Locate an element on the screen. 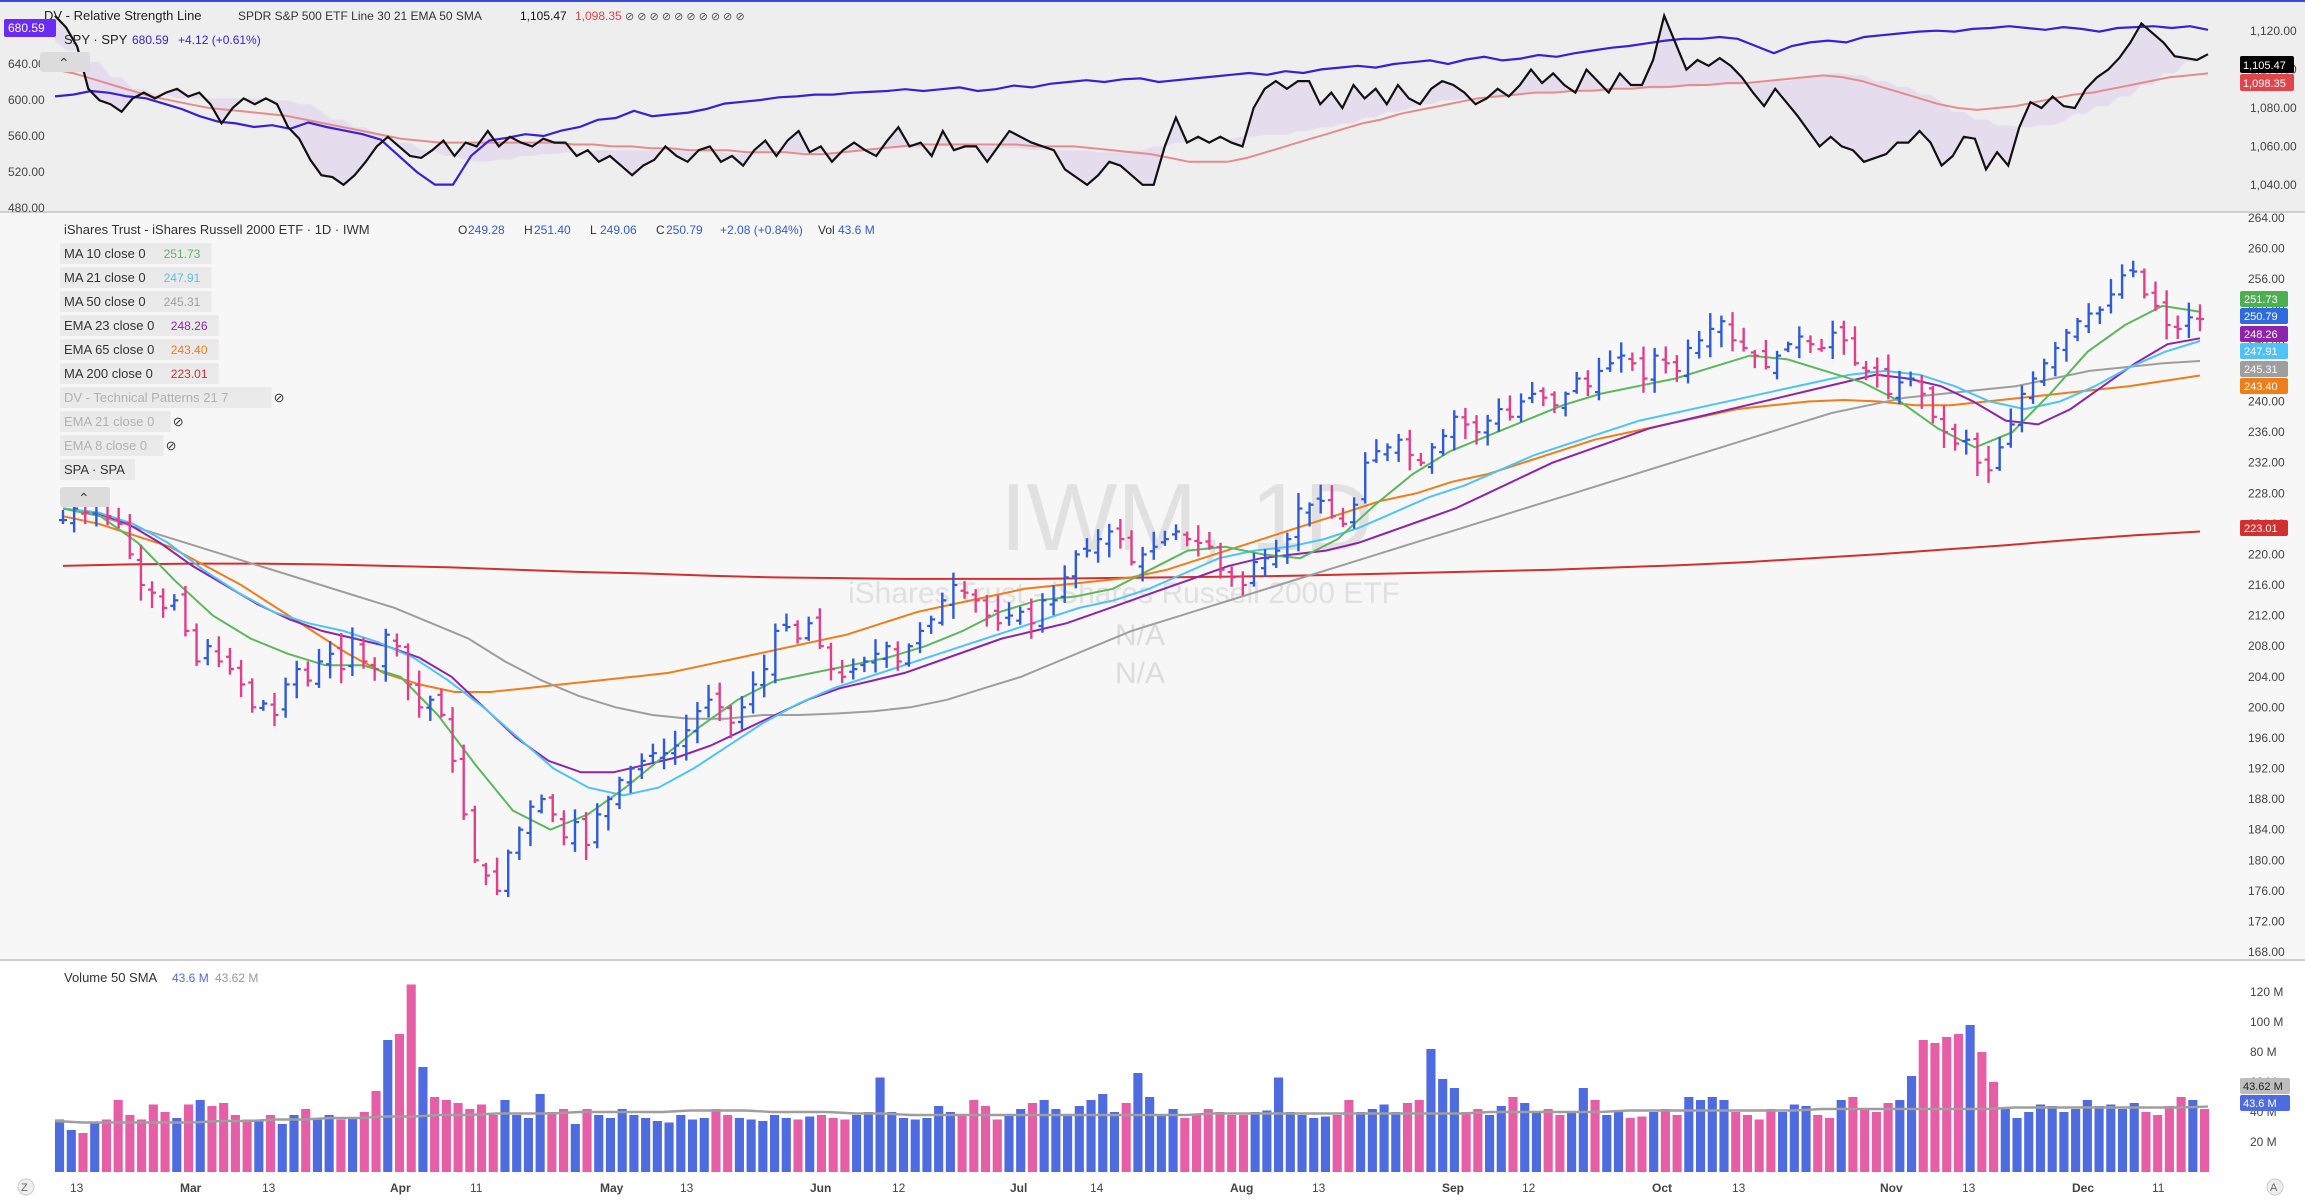 This screenshot has width=2305, height=1201. legend-value: 251.73 is located at coordinates (182, 254).